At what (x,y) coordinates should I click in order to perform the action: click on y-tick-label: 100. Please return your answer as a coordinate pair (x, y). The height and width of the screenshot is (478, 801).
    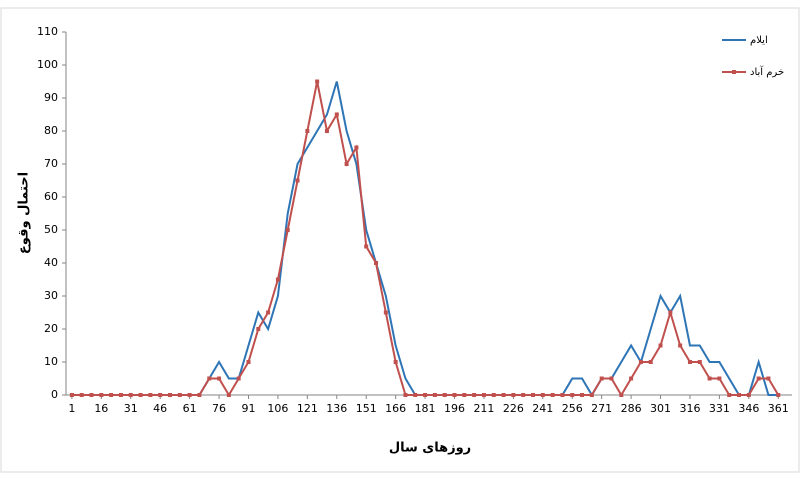
    Looking at the image, I should click on (47, 64).